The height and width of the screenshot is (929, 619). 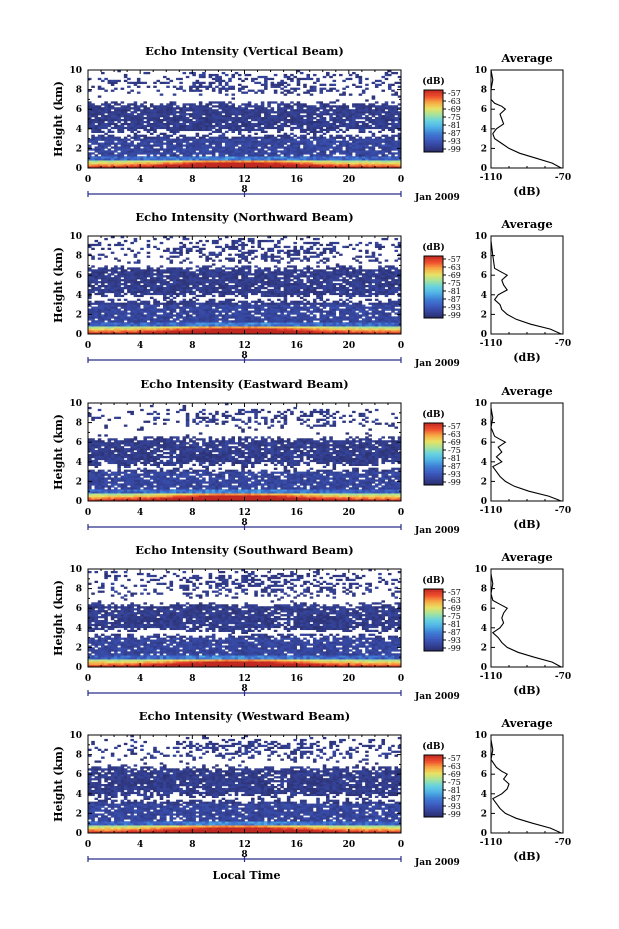 I want to click on average-title: Average, so click(x=526, y=58).